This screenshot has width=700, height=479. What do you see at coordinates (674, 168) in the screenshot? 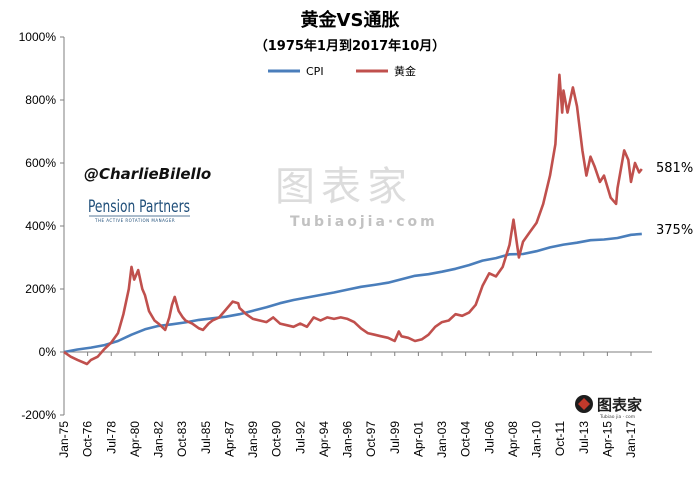
I see `gold-end-label: 581%` at bounding box center [674, 168].